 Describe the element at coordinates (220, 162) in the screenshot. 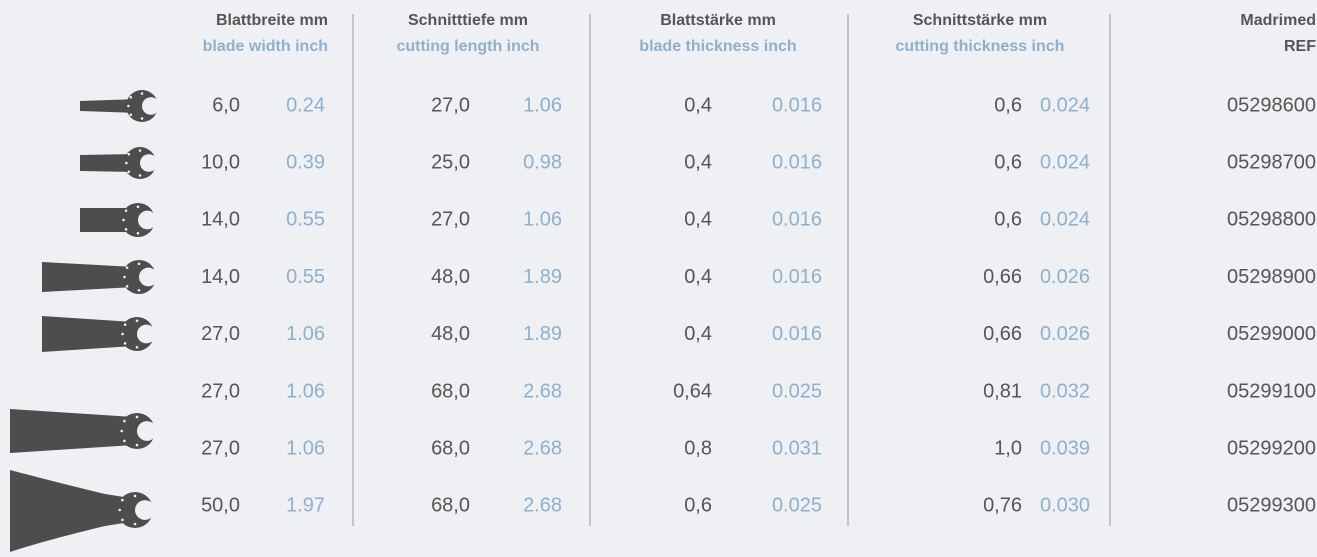

I see `table-cell: 10,0` at that location.